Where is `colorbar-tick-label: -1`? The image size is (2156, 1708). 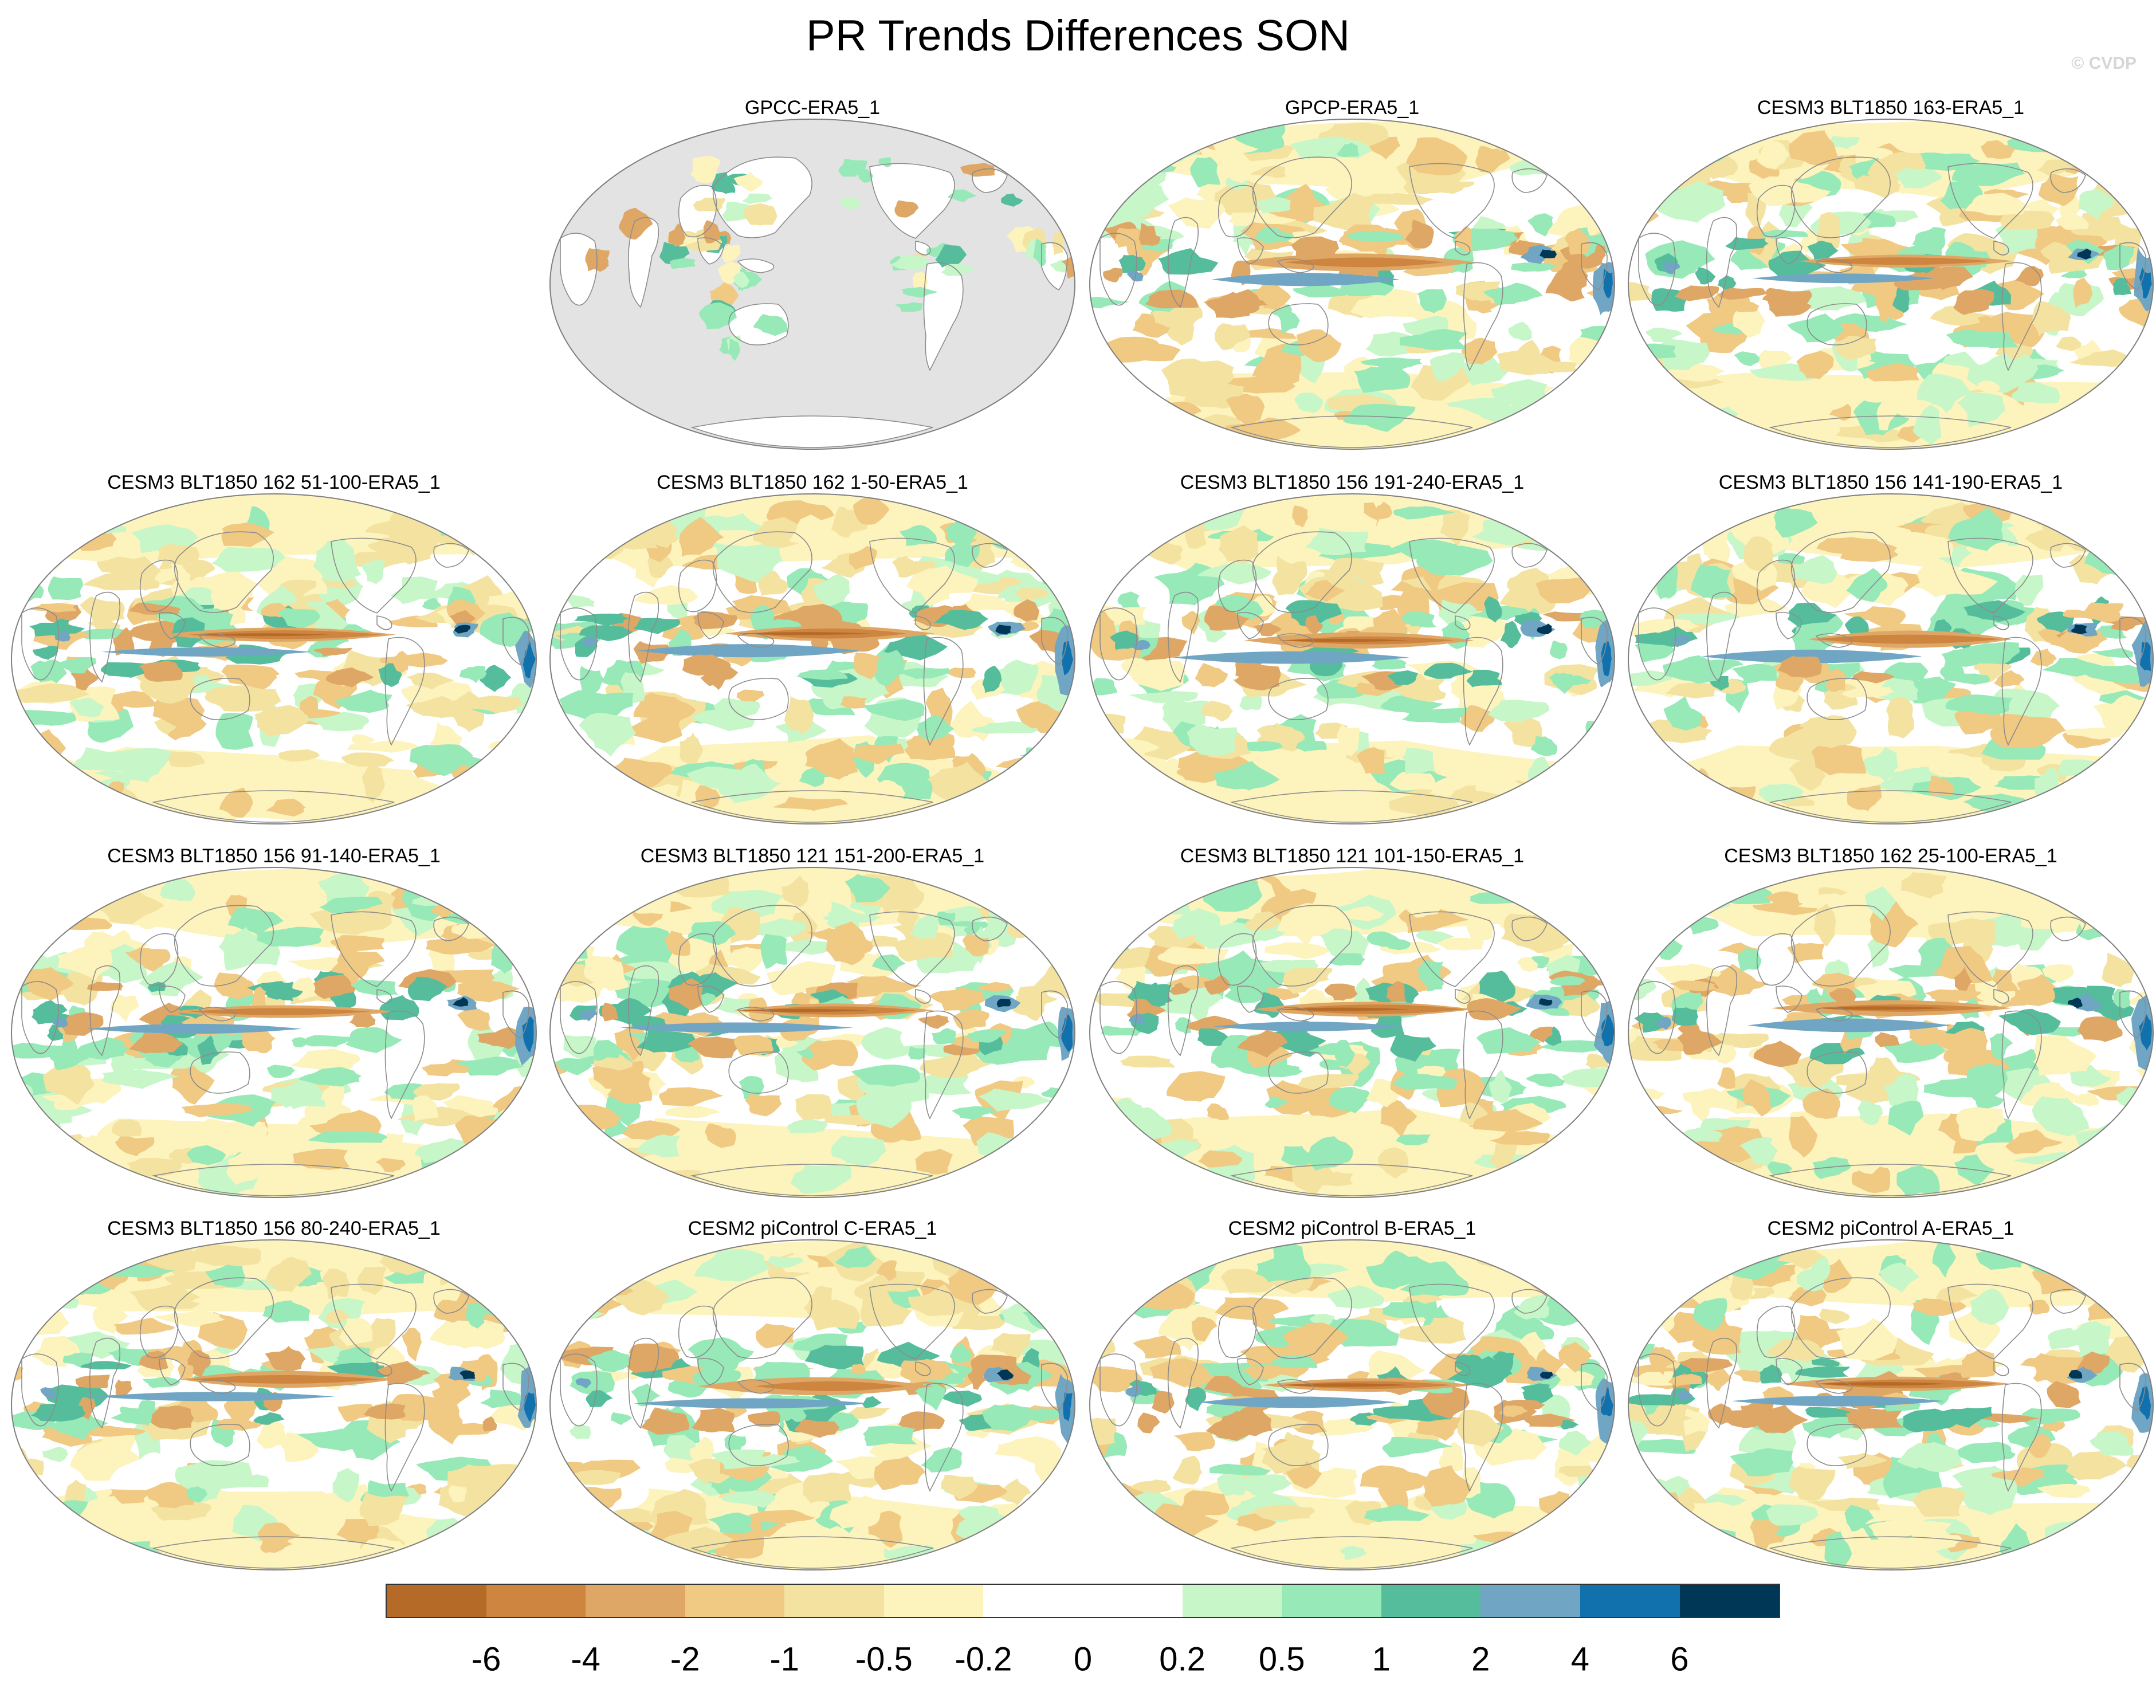
colorbar-tick-label: -1 is located at coordinates (784, 1659).